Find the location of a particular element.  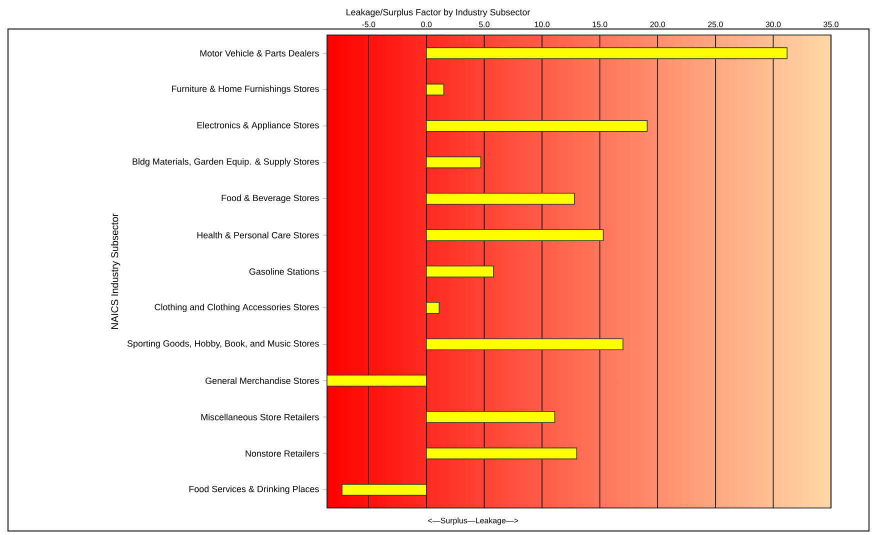

y-tick-label: Health & Personal Care Stores is located at coordinates (258, 235).